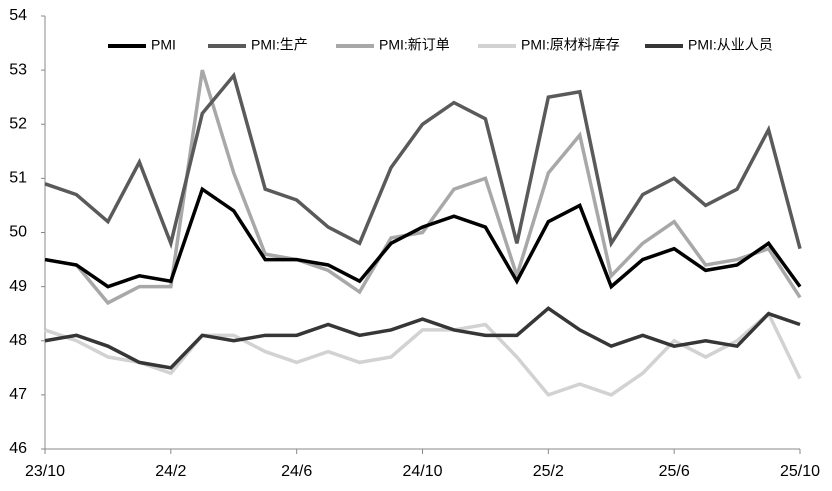  Describe the element at coordinates (18, 123) in the screenshot. I see `y-tick-label: 52` at that location.